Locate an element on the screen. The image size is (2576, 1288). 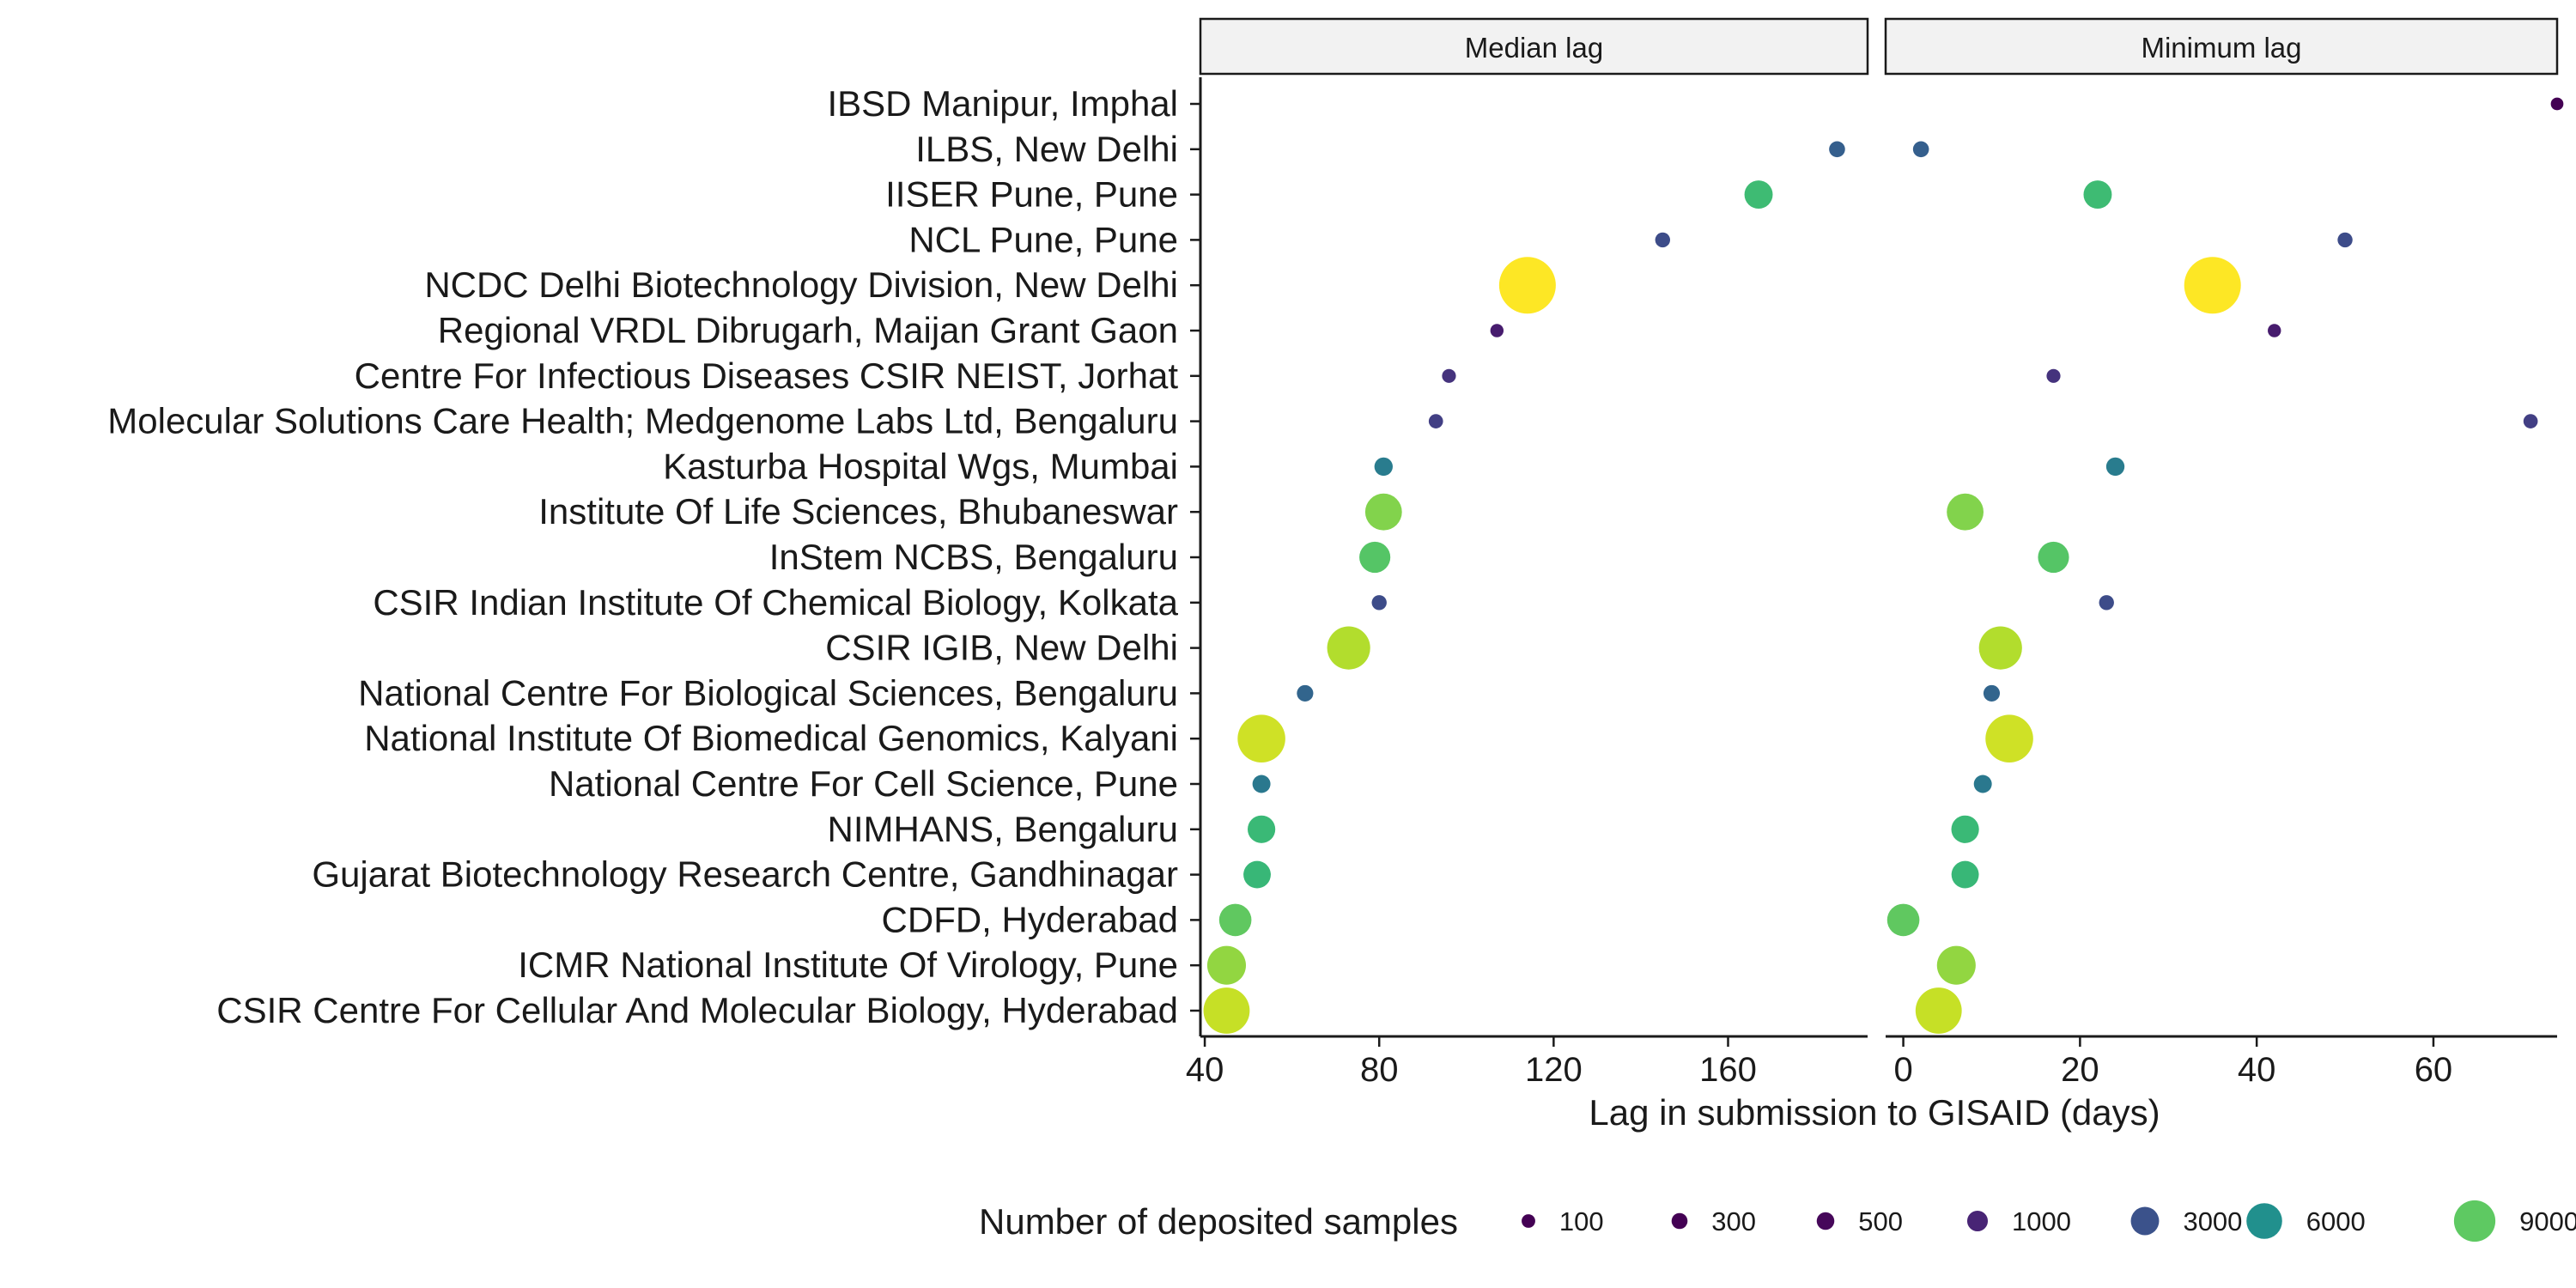
category-label-kasturba-hospital-wgs-mumbai: Kasturba Hospital Wgs, Mumbai is located at coordinates (921, 466).